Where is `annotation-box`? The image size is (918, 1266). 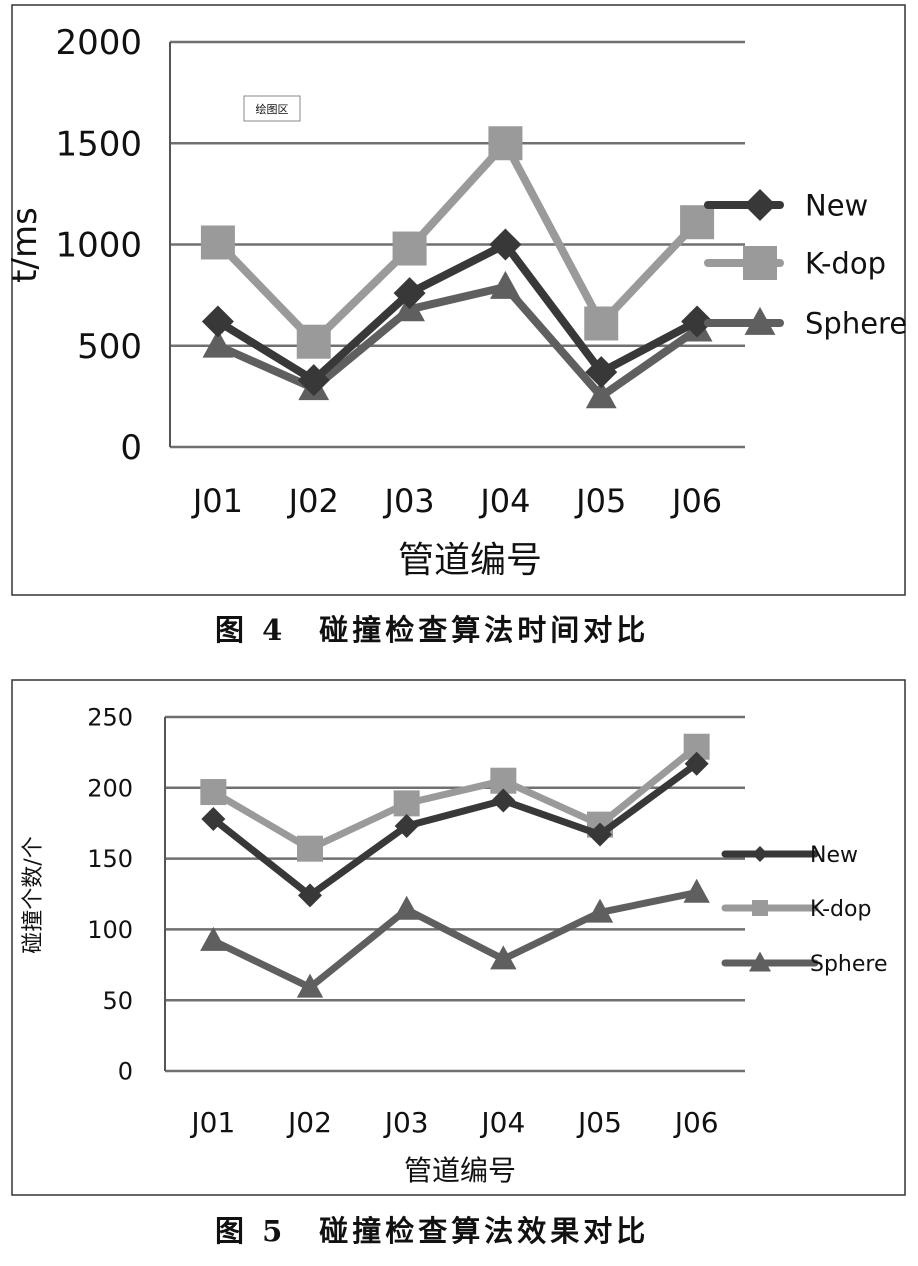
annotation-box is located at coordinates (272, 108).